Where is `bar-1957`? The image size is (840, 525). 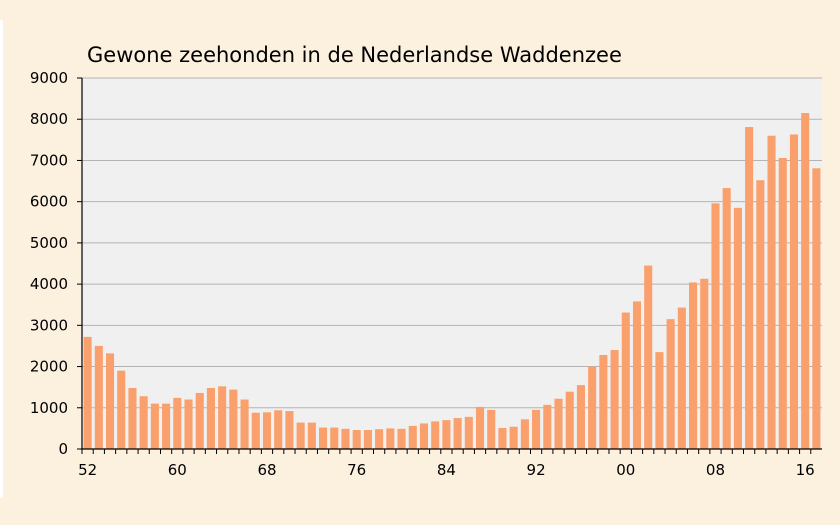
bar-1957 is located at coordinates (143, 422).